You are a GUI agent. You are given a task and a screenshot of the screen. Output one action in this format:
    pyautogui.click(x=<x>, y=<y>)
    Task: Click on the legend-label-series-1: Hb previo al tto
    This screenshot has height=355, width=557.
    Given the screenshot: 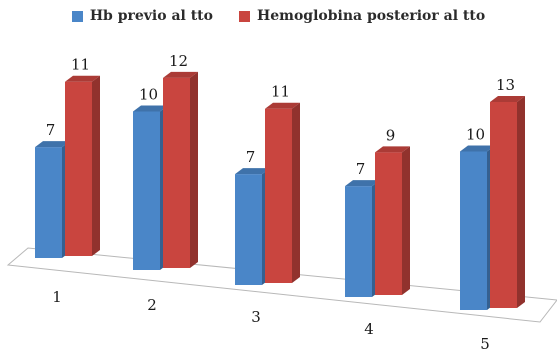 What is the action you would take?
    pyautogui.click(x=151, y=16)
    